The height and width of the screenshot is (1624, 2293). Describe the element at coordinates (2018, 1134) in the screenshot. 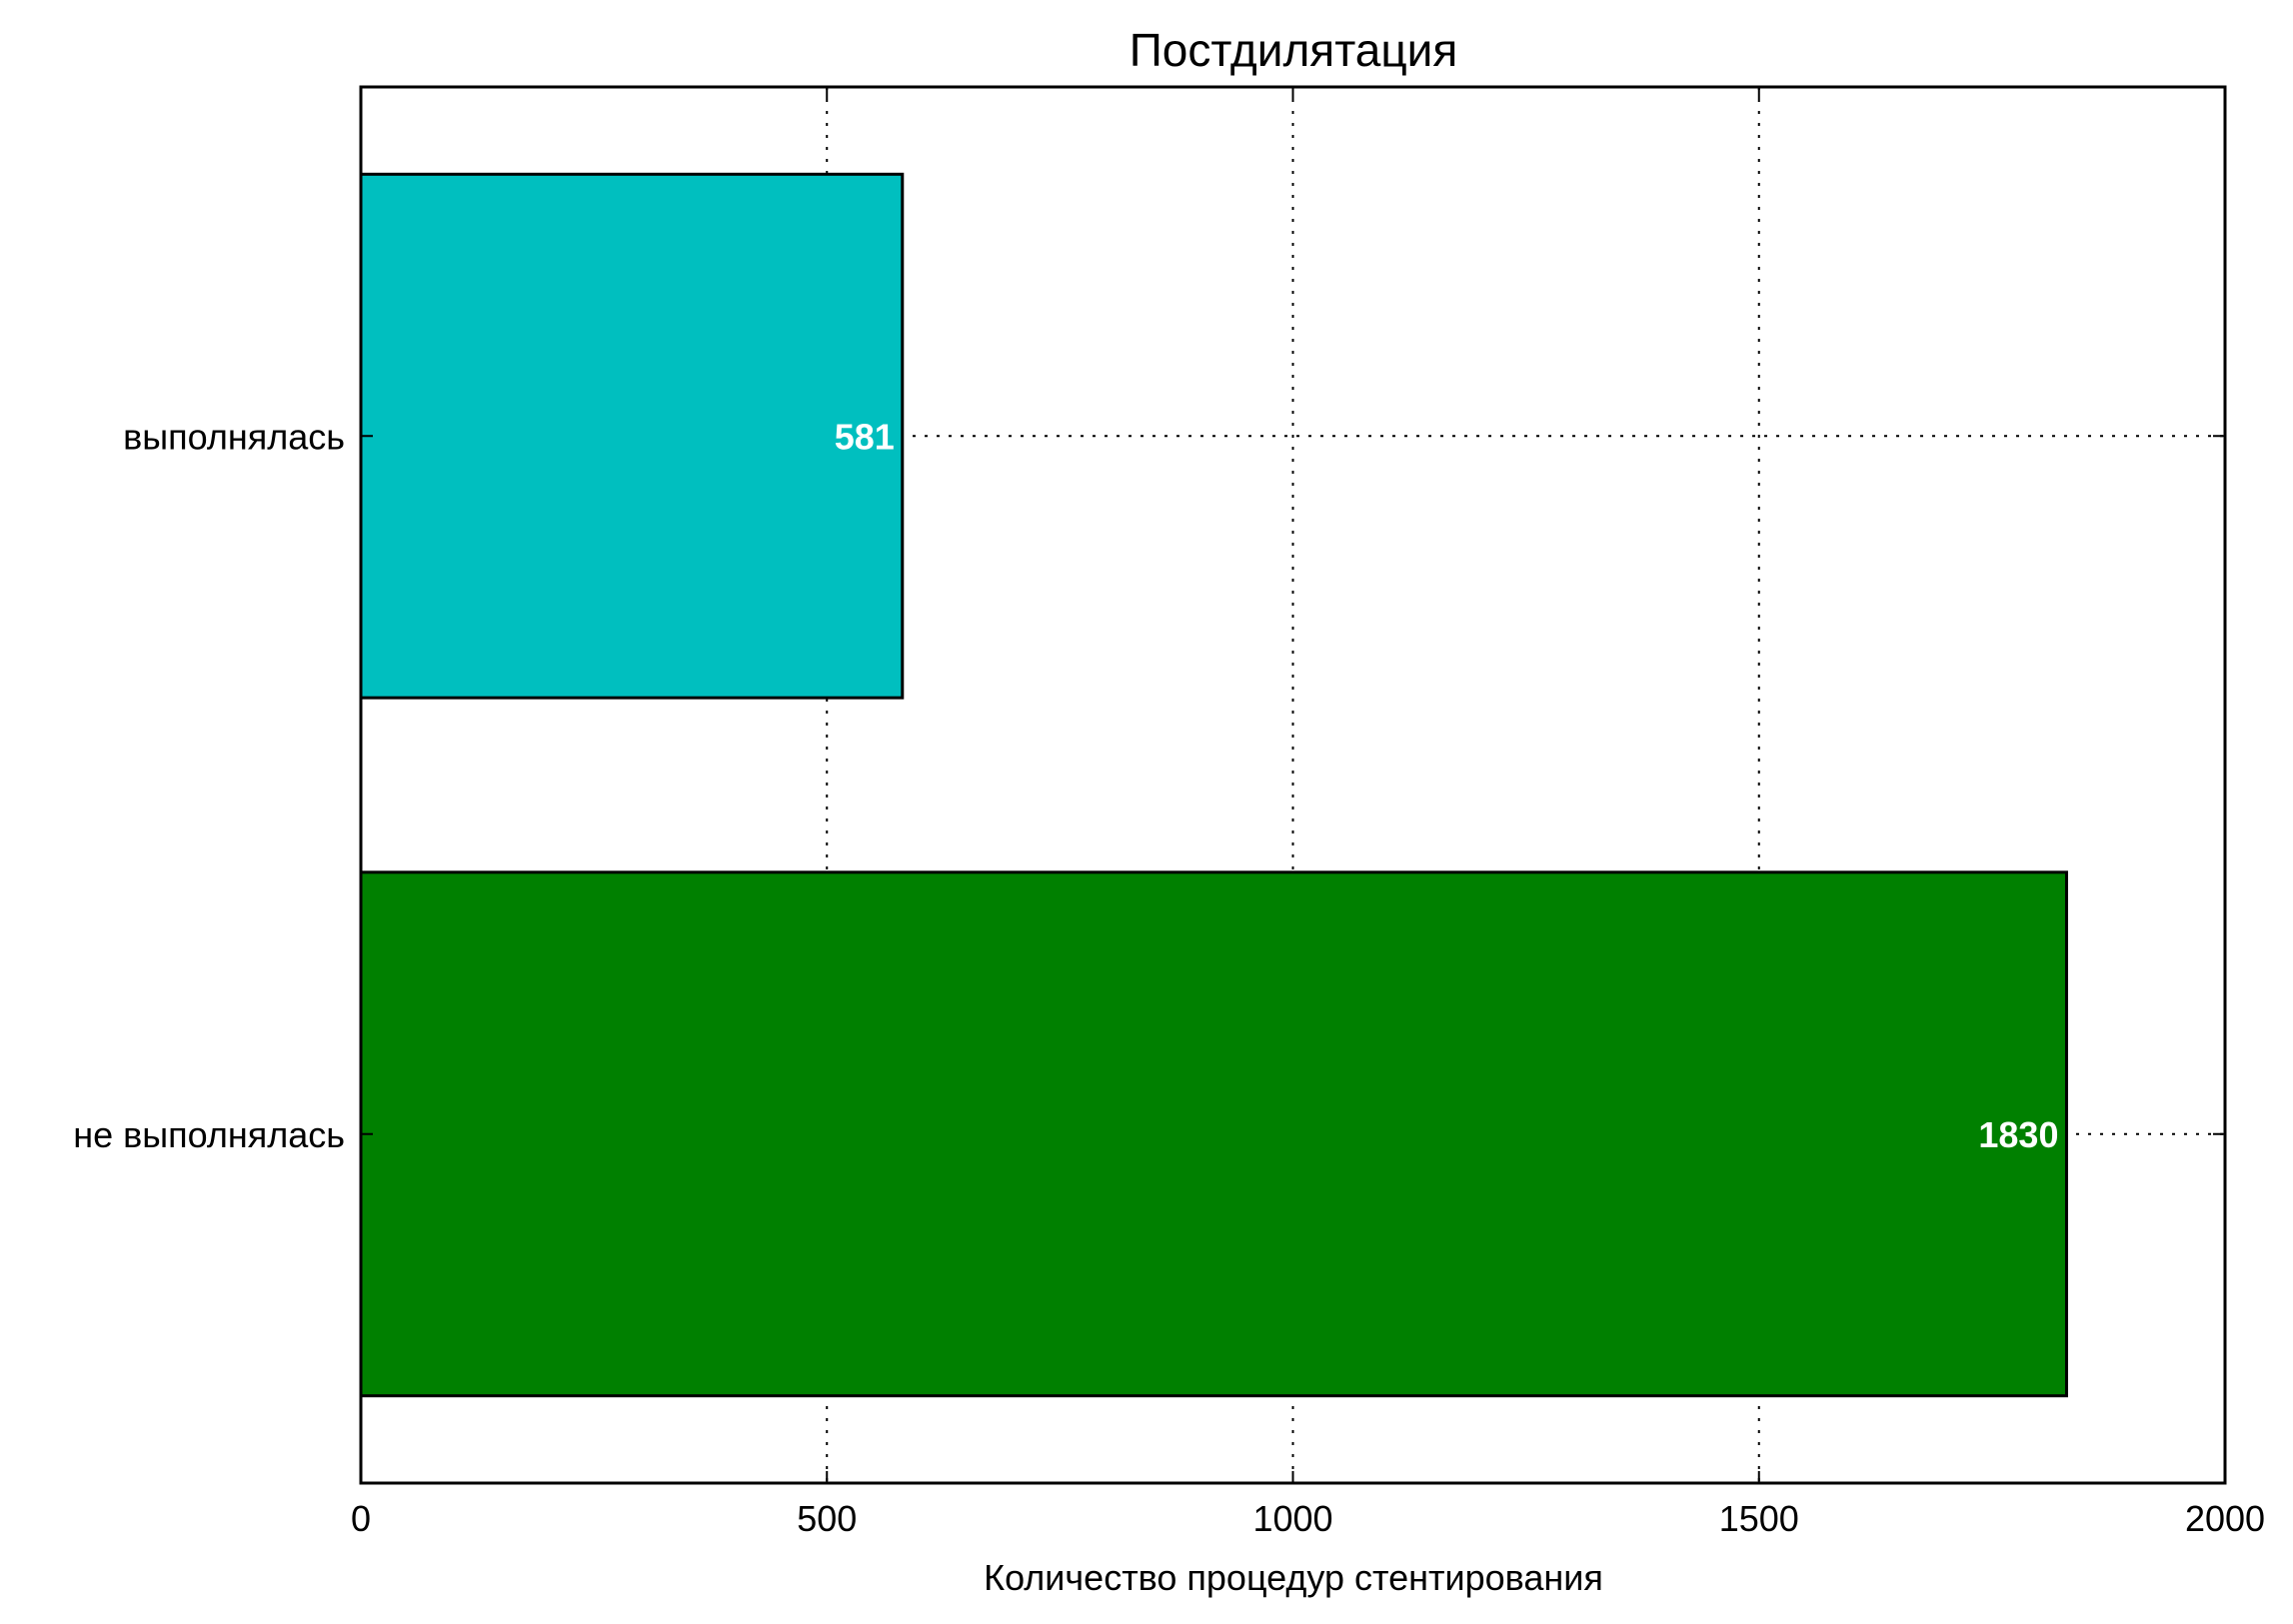

I see `bar-data-label: 1830` at that location.